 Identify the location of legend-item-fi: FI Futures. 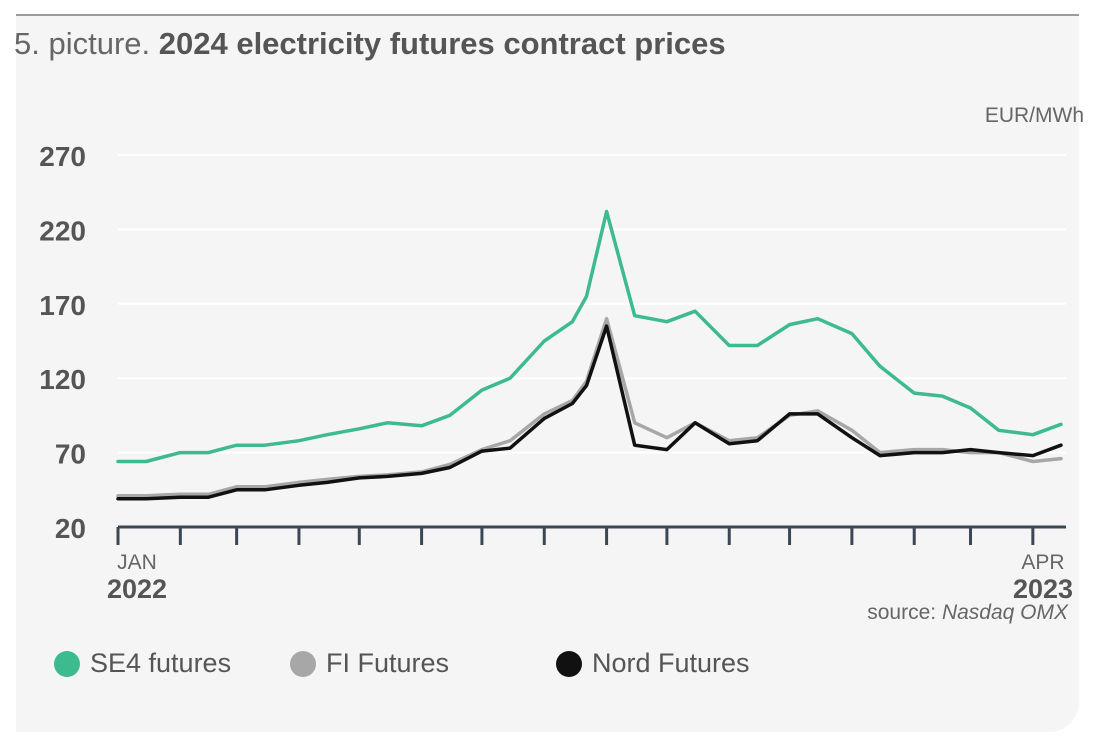
(369, 663).